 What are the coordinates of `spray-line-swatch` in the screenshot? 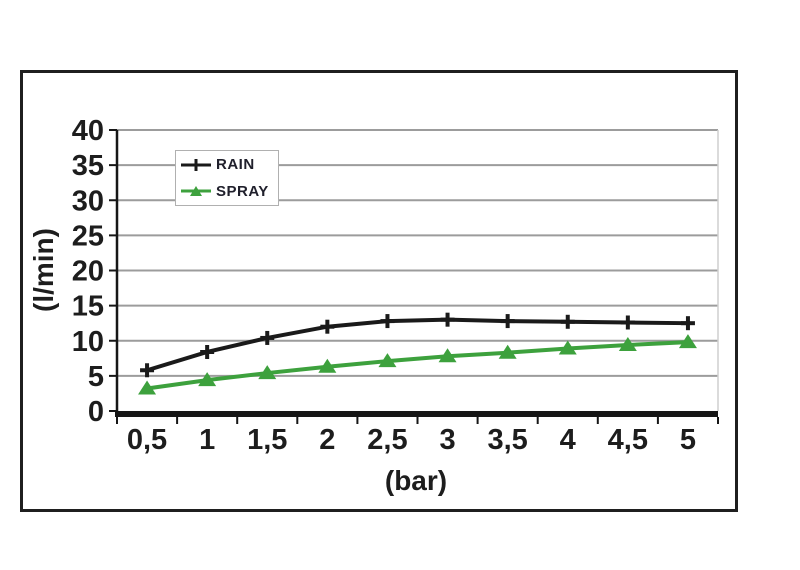 It's located at (196, 191).